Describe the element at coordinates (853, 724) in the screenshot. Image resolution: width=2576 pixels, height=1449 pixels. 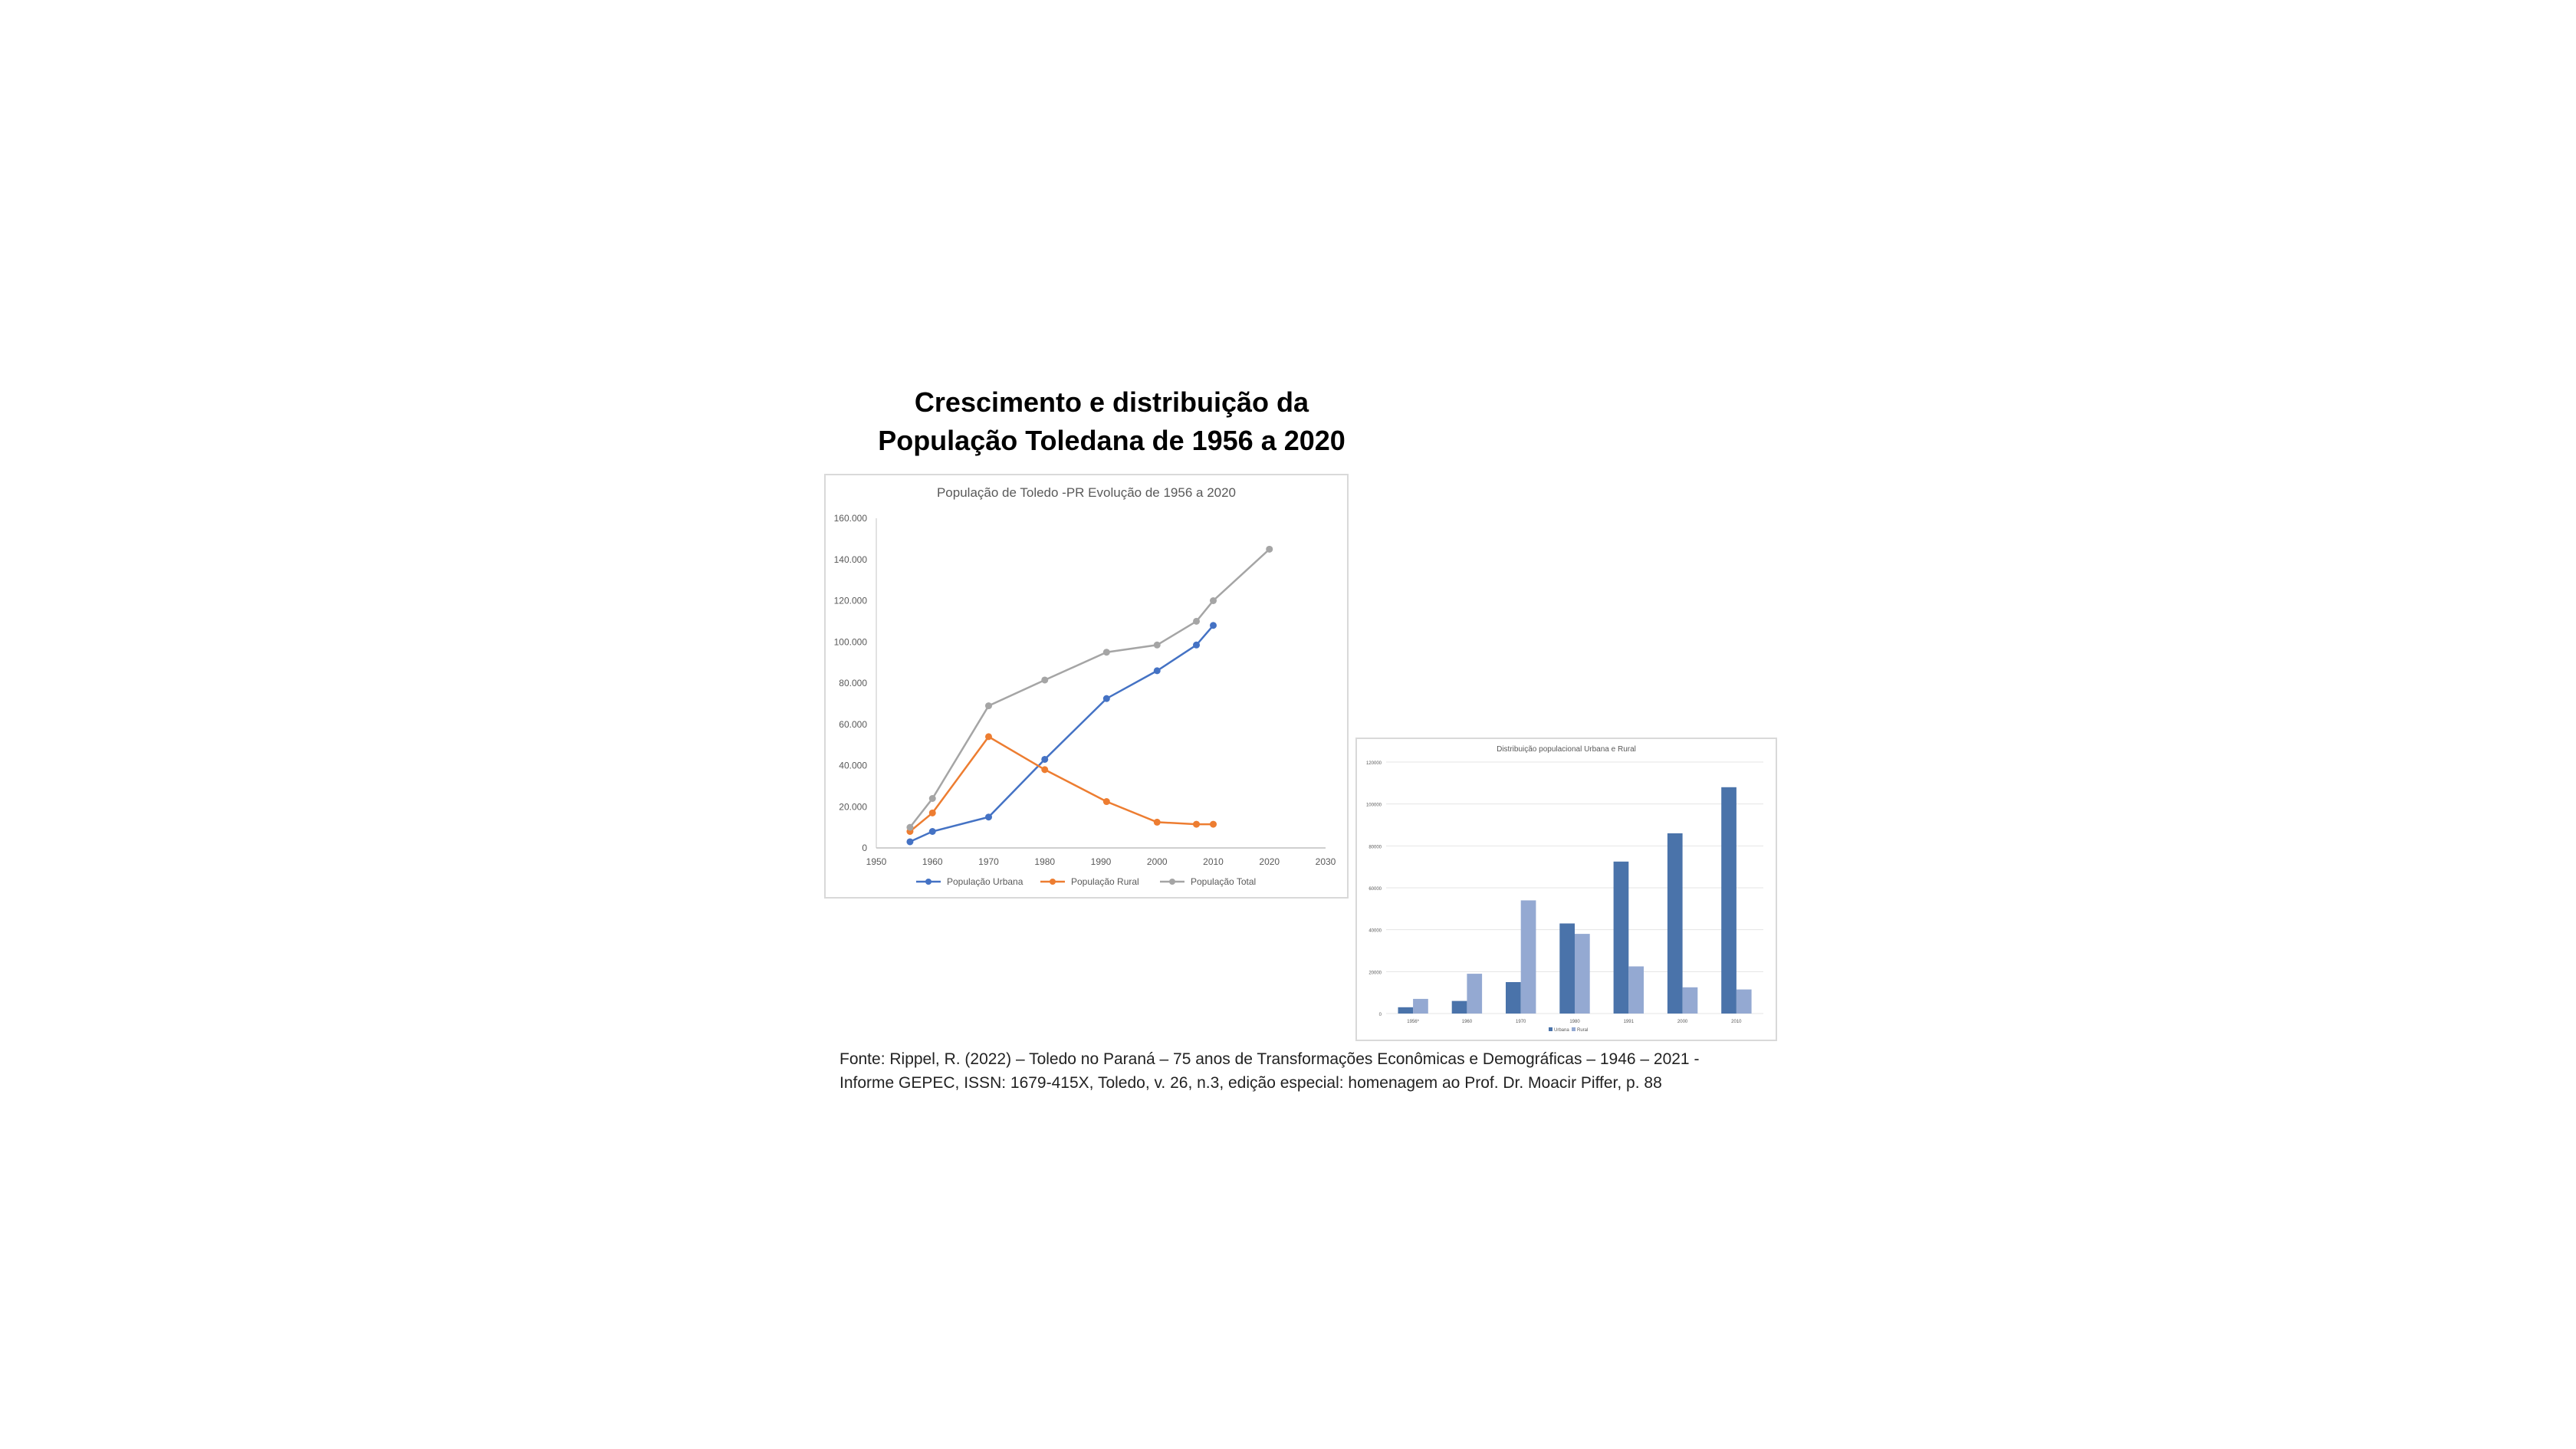
I see `line-chart-y-tick-label: 60.000` at that location.